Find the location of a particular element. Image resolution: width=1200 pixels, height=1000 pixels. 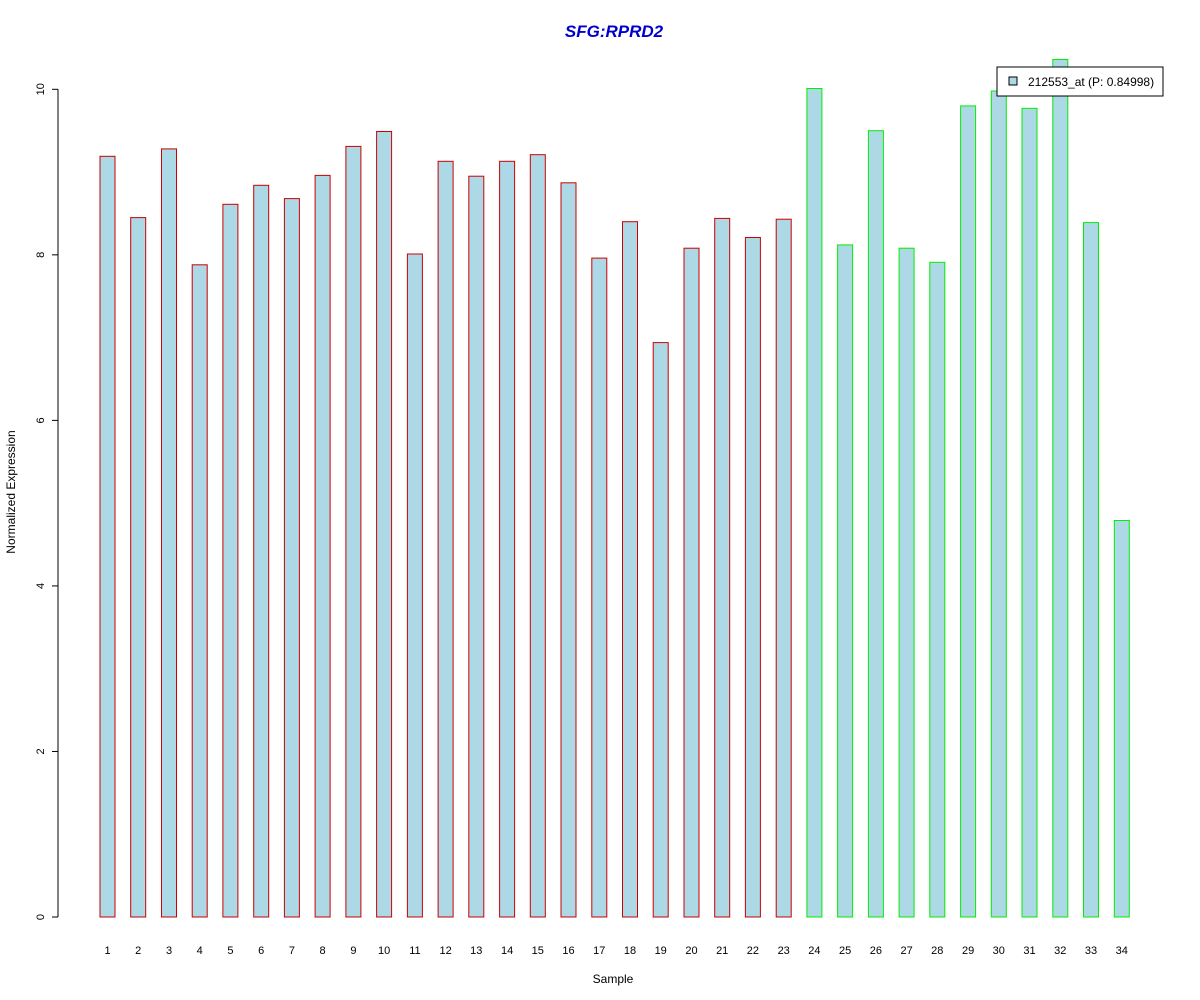

x-tick-label: 7 is located at coordinates (292, 951).